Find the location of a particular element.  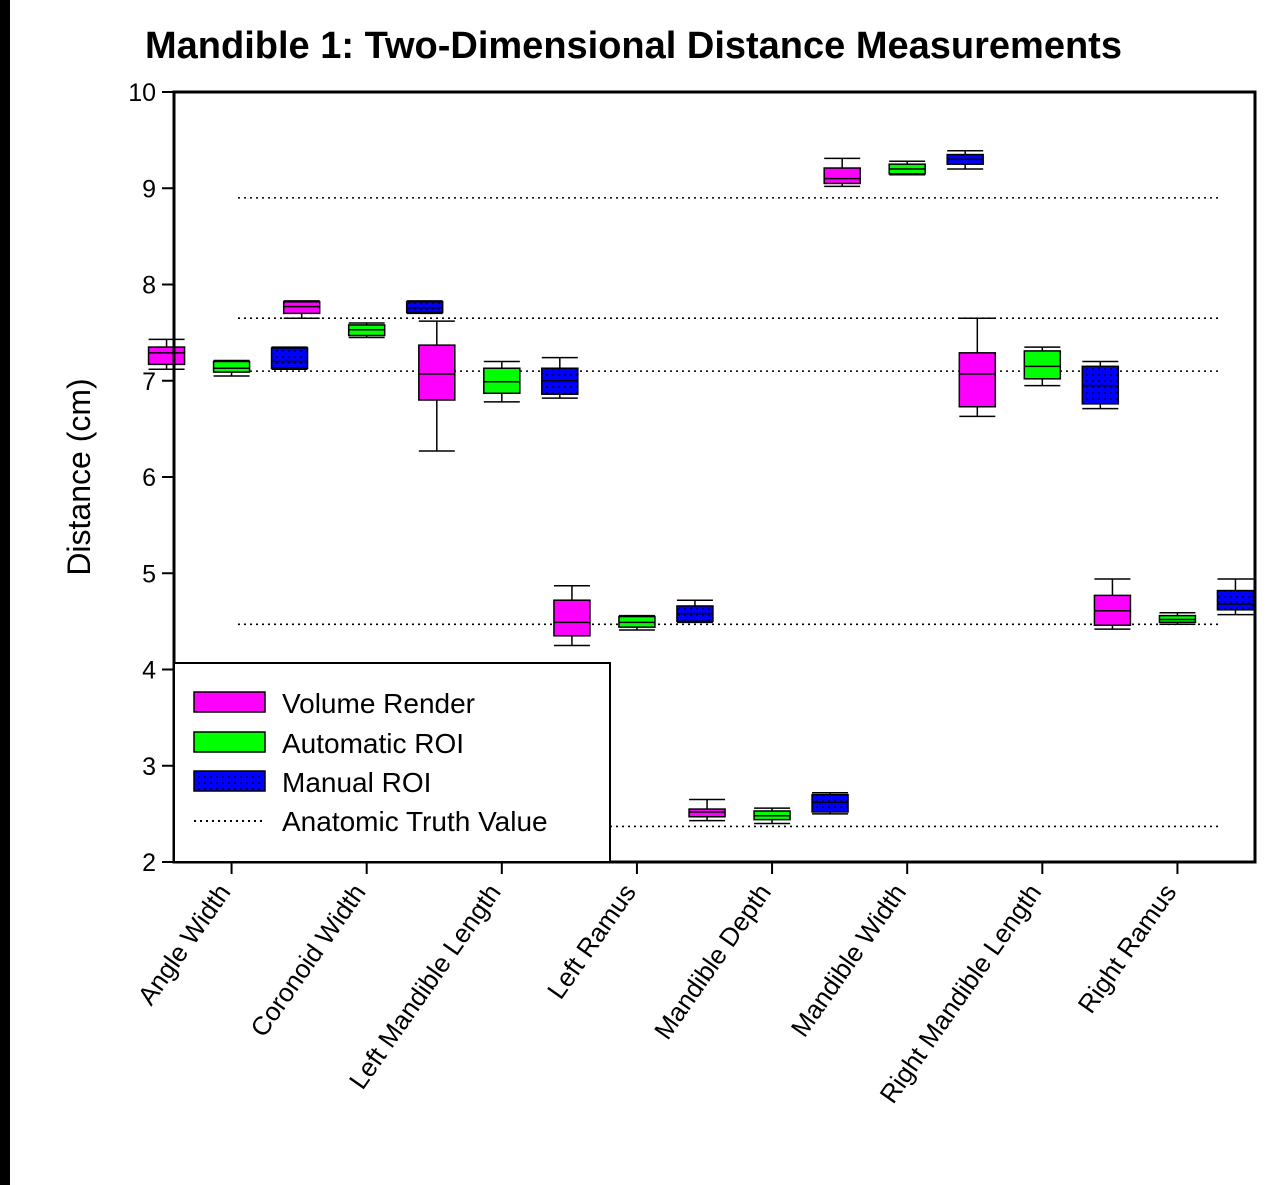

legend-swatch-volume-render is located at coordinates (229, 702).